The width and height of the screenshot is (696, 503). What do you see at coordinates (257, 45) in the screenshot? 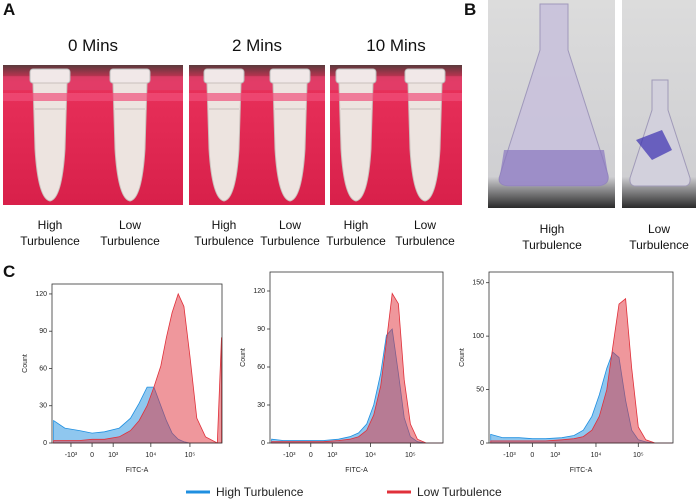
I see `photo-caption: 2 Mins` at bounding box center [257, 45].